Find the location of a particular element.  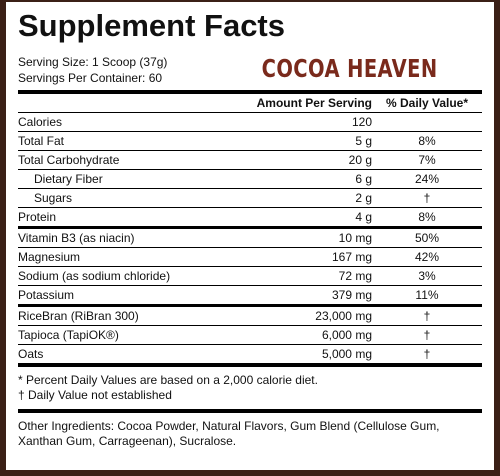

nutrient-name: Total Carbohydrate is located at coordinates (69, 160).